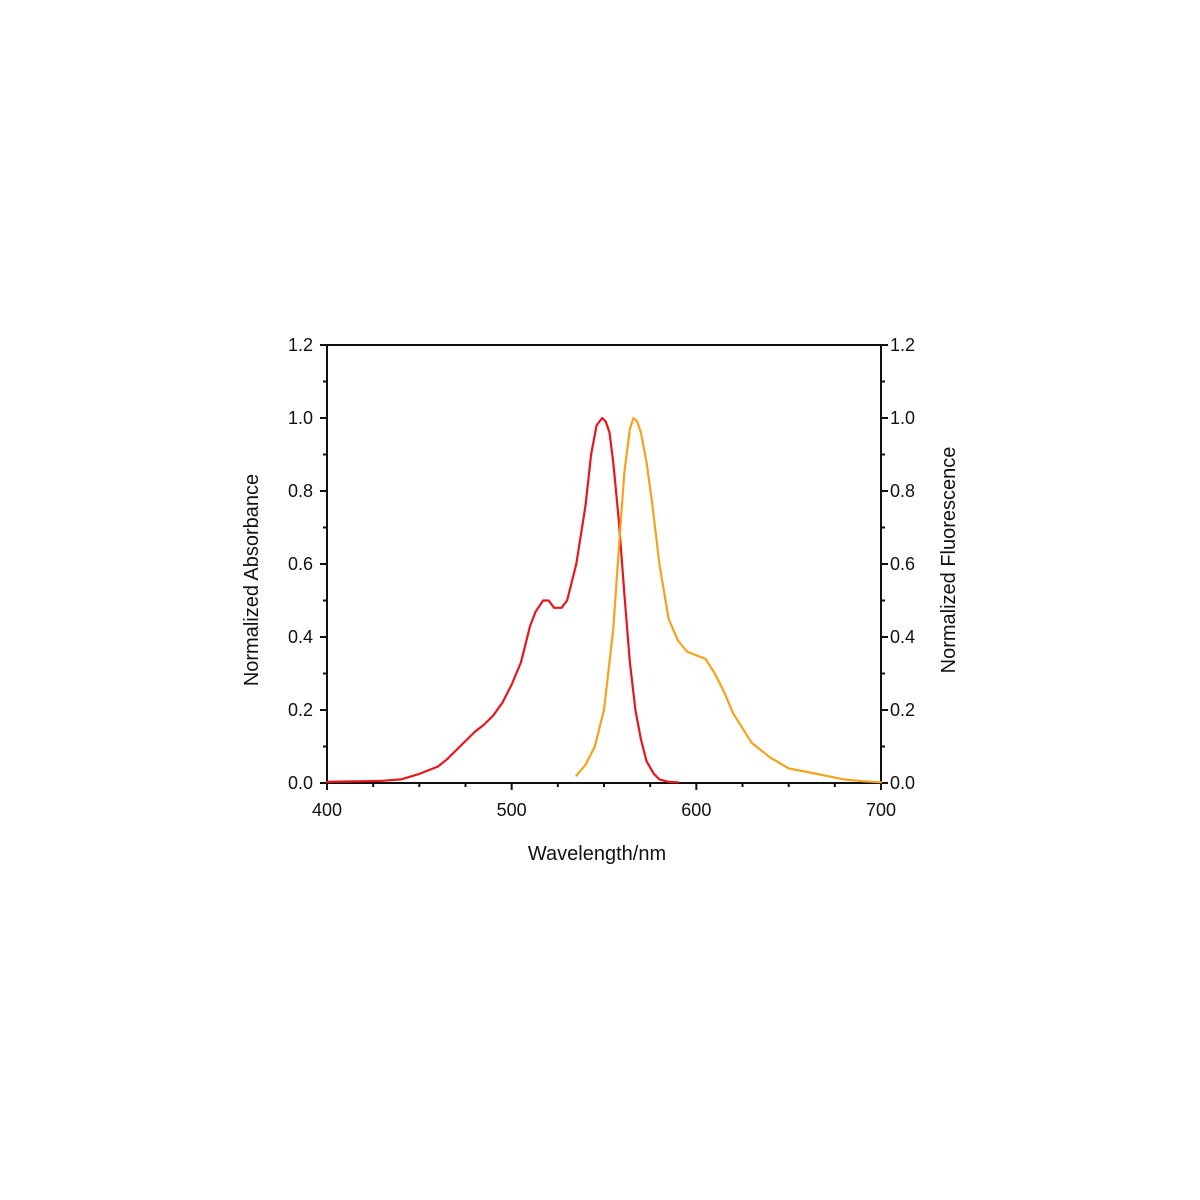 Image resolution: width=1200 pixels, height=1200 pixels. I want to click on right-tick-label: 0.0, so click(902, 783).